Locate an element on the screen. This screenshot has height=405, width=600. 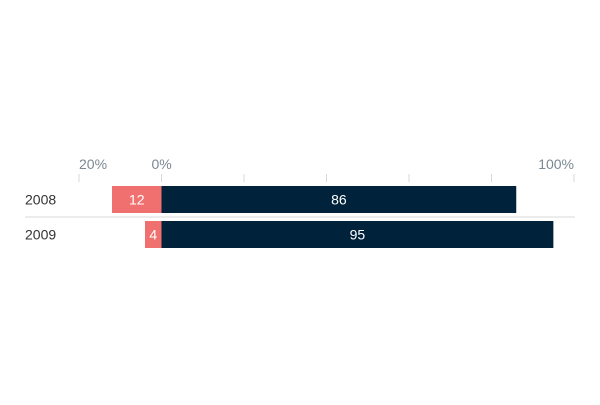
row-label-2009: 2009 is located at coordinates (40, 235).